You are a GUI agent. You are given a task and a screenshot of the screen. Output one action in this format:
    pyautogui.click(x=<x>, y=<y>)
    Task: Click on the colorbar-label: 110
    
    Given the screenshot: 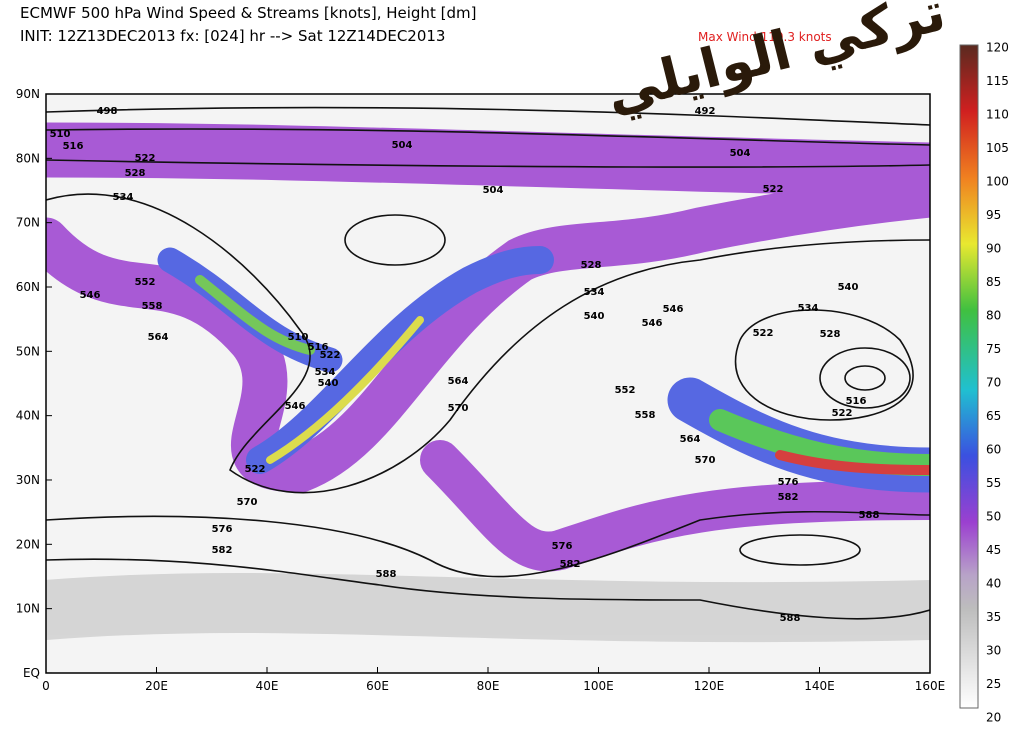 What is the action you would take?
    pyautogui.click(x=997, y=115)
    